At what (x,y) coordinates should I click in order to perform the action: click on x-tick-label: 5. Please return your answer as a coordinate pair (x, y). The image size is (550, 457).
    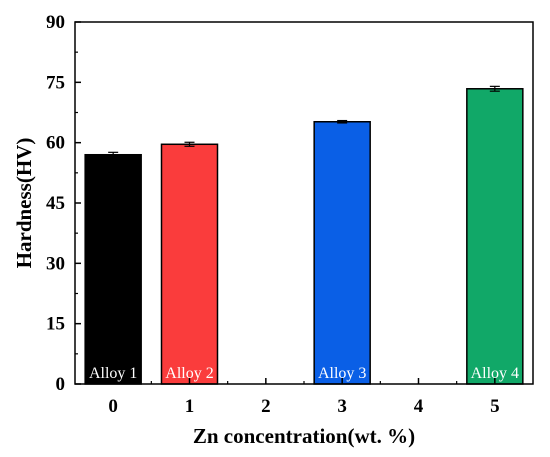
    Looking at the image, I should click on (495, 406).